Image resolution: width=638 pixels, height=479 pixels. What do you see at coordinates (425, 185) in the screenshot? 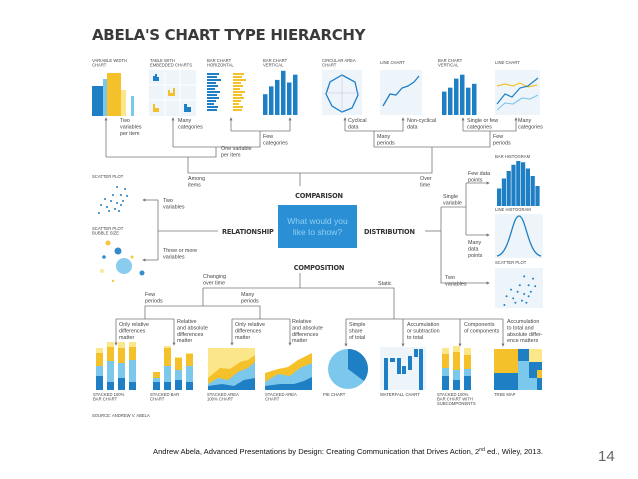
I see `branch-annotation-line: time` at bounding box center [425, 185].